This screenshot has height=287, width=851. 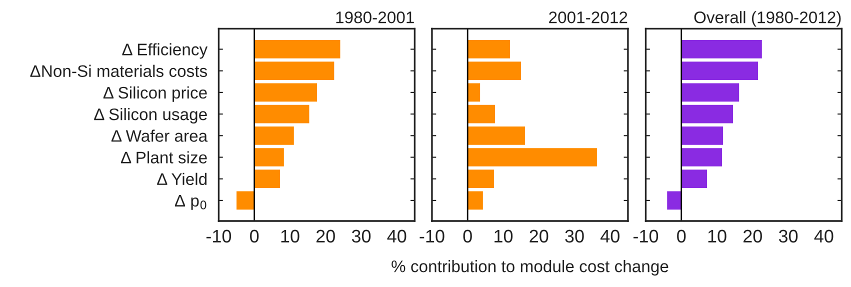 I want to click on y-tick-label: Δ p$_{0}$, so click(x=190, y=202).